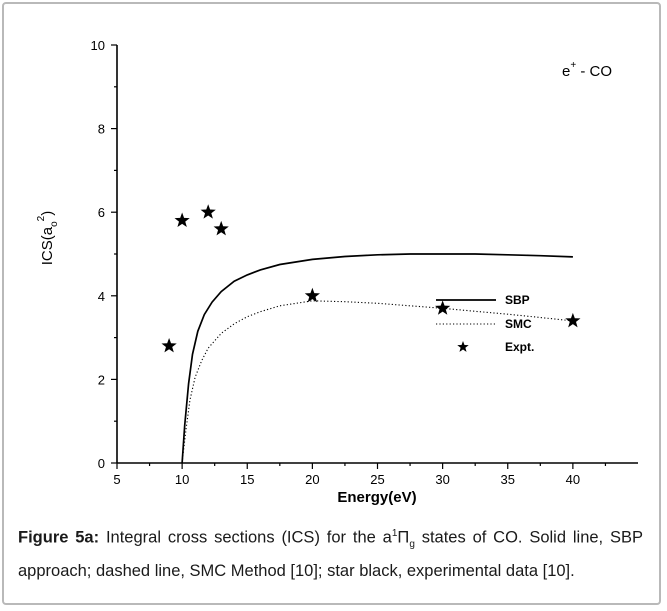 This screenshot has height=611, width=667. I want to click on x-tick-label: 10, so click(182, 479).